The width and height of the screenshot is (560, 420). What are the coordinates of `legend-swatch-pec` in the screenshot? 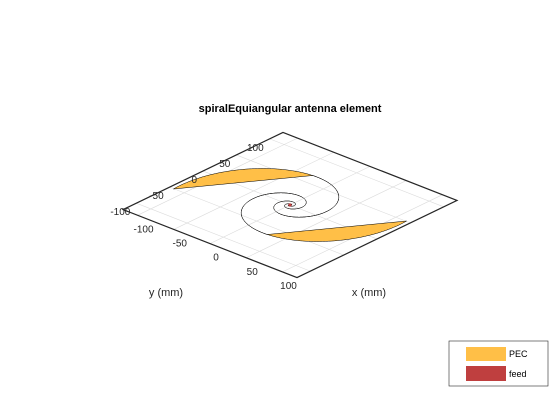 It's located at (486, 354).